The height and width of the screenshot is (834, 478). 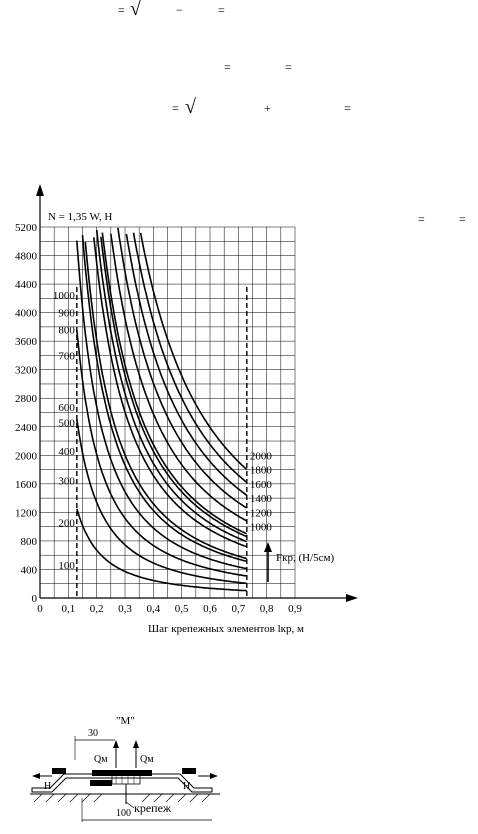 I want to click on x-tick-label: 0,9, so click(x=295, y=609).